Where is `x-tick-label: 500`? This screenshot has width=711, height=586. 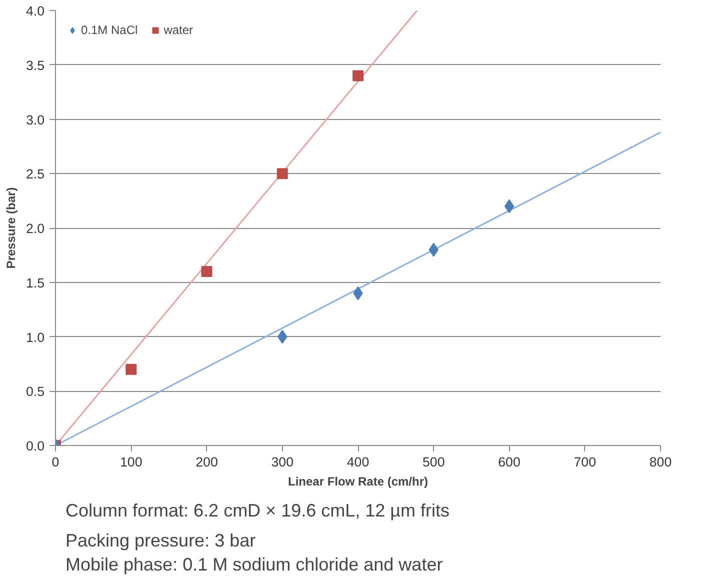 x-tick-label: 500 is located at coordinates (433, 462).